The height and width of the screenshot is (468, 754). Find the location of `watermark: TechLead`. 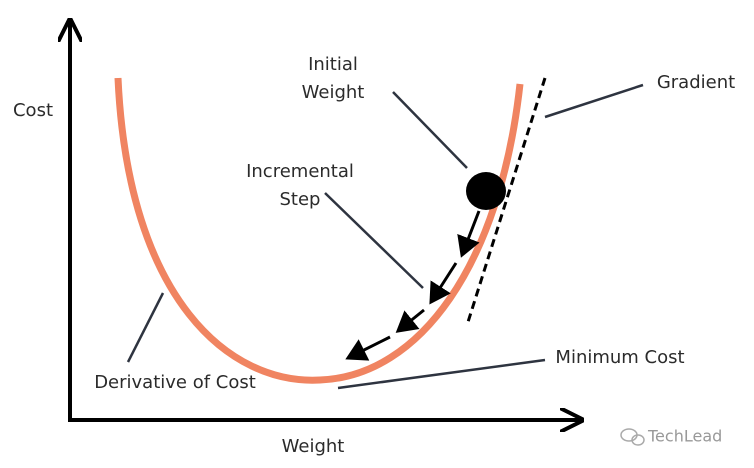

watermark: TechLead is located at coordinates (684, 436).